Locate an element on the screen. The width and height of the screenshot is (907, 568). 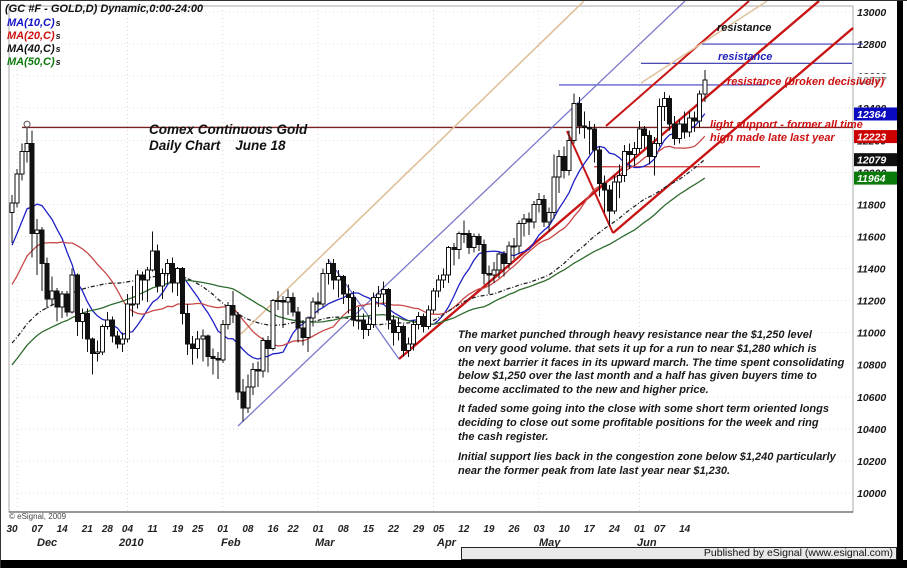
legend-item-ma20: MA(20,C)s is located at coordinates (34, 36).